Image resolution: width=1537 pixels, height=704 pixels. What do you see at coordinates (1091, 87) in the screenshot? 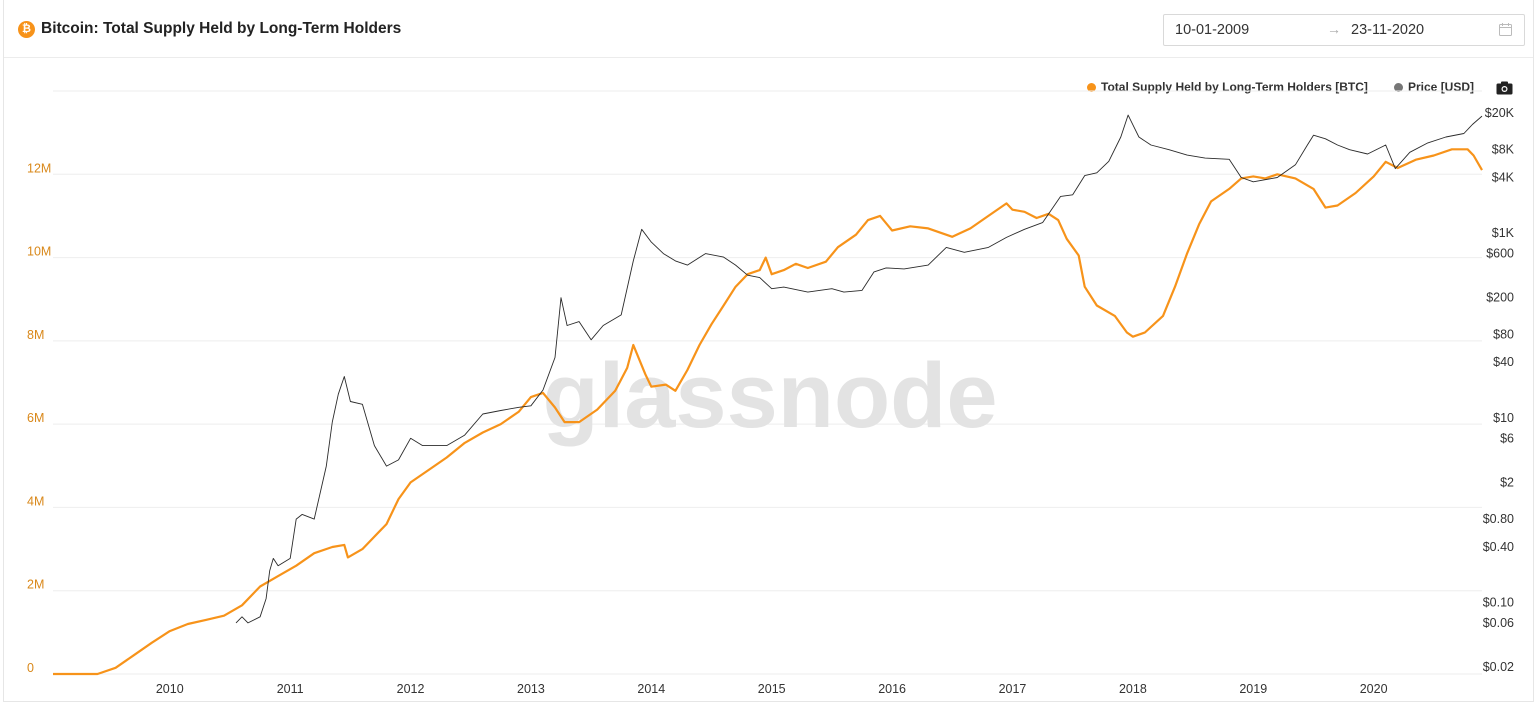
I see `legend-dot-supply` at bounding box center [1091, 87].